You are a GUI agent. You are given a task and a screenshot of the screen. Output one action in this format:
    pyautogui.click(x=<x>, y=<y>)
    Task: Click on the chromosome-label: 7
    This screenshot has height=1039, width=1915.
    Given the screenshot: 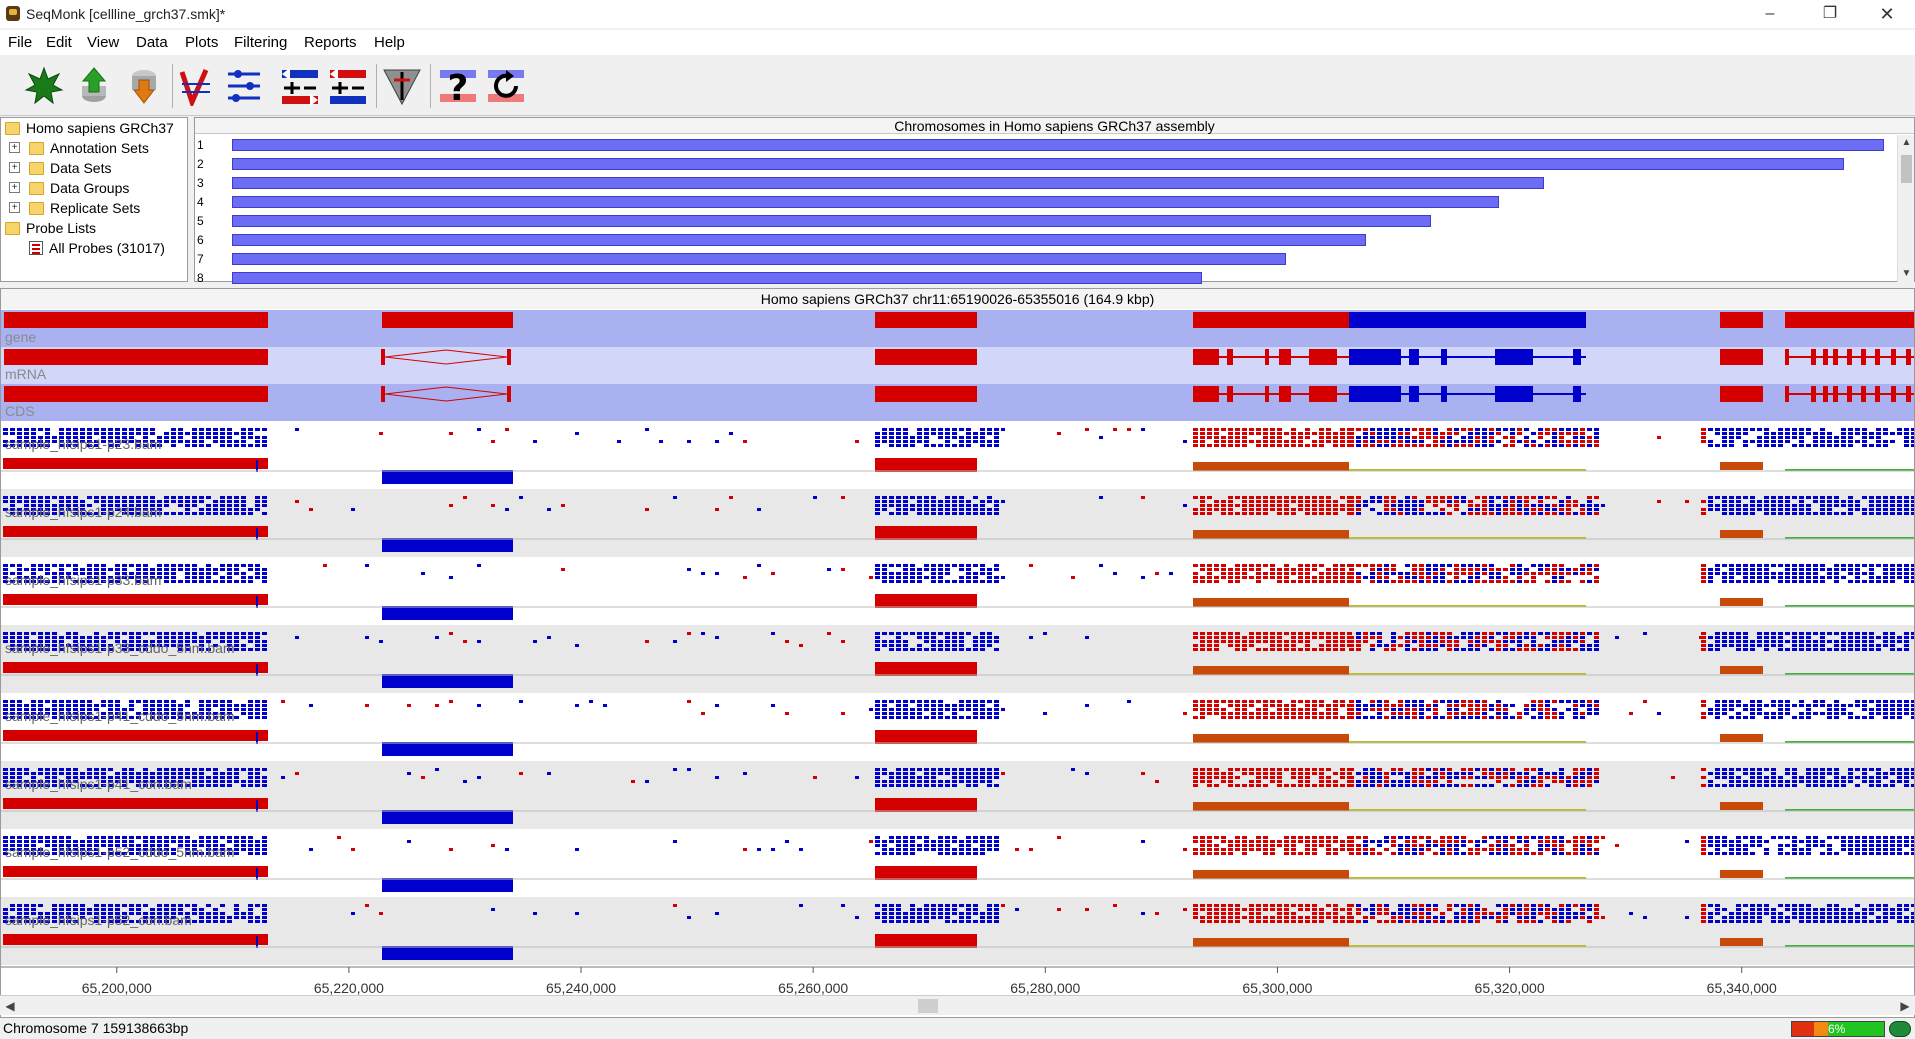 What is the action you would take?
    pyautogui.click(x=200, y=259)
    